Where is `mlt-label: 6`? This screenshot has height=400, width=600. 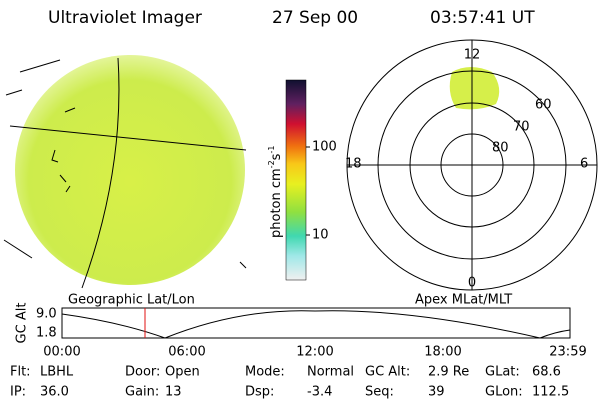
mlt-label: 6 is located at coordinates (584, 164).